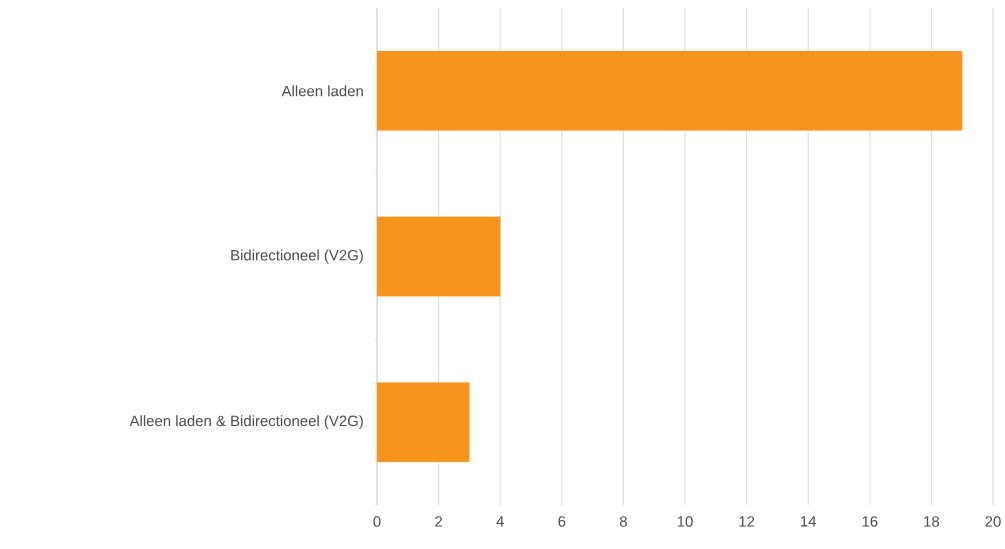 This screenshot has height=549, width=1005. I want to click on x-tick-label: 14, so click(809, 521).